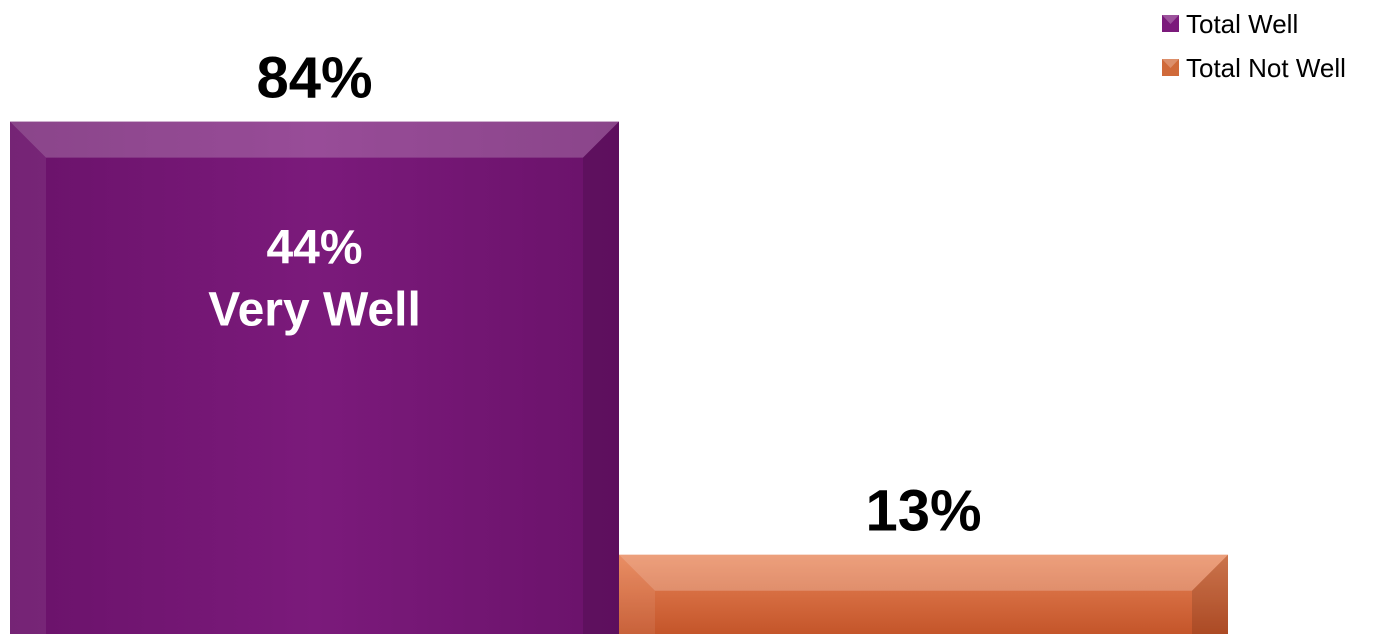  I want to click on legend-label-1: Total Not Well, so click(1266, 68).